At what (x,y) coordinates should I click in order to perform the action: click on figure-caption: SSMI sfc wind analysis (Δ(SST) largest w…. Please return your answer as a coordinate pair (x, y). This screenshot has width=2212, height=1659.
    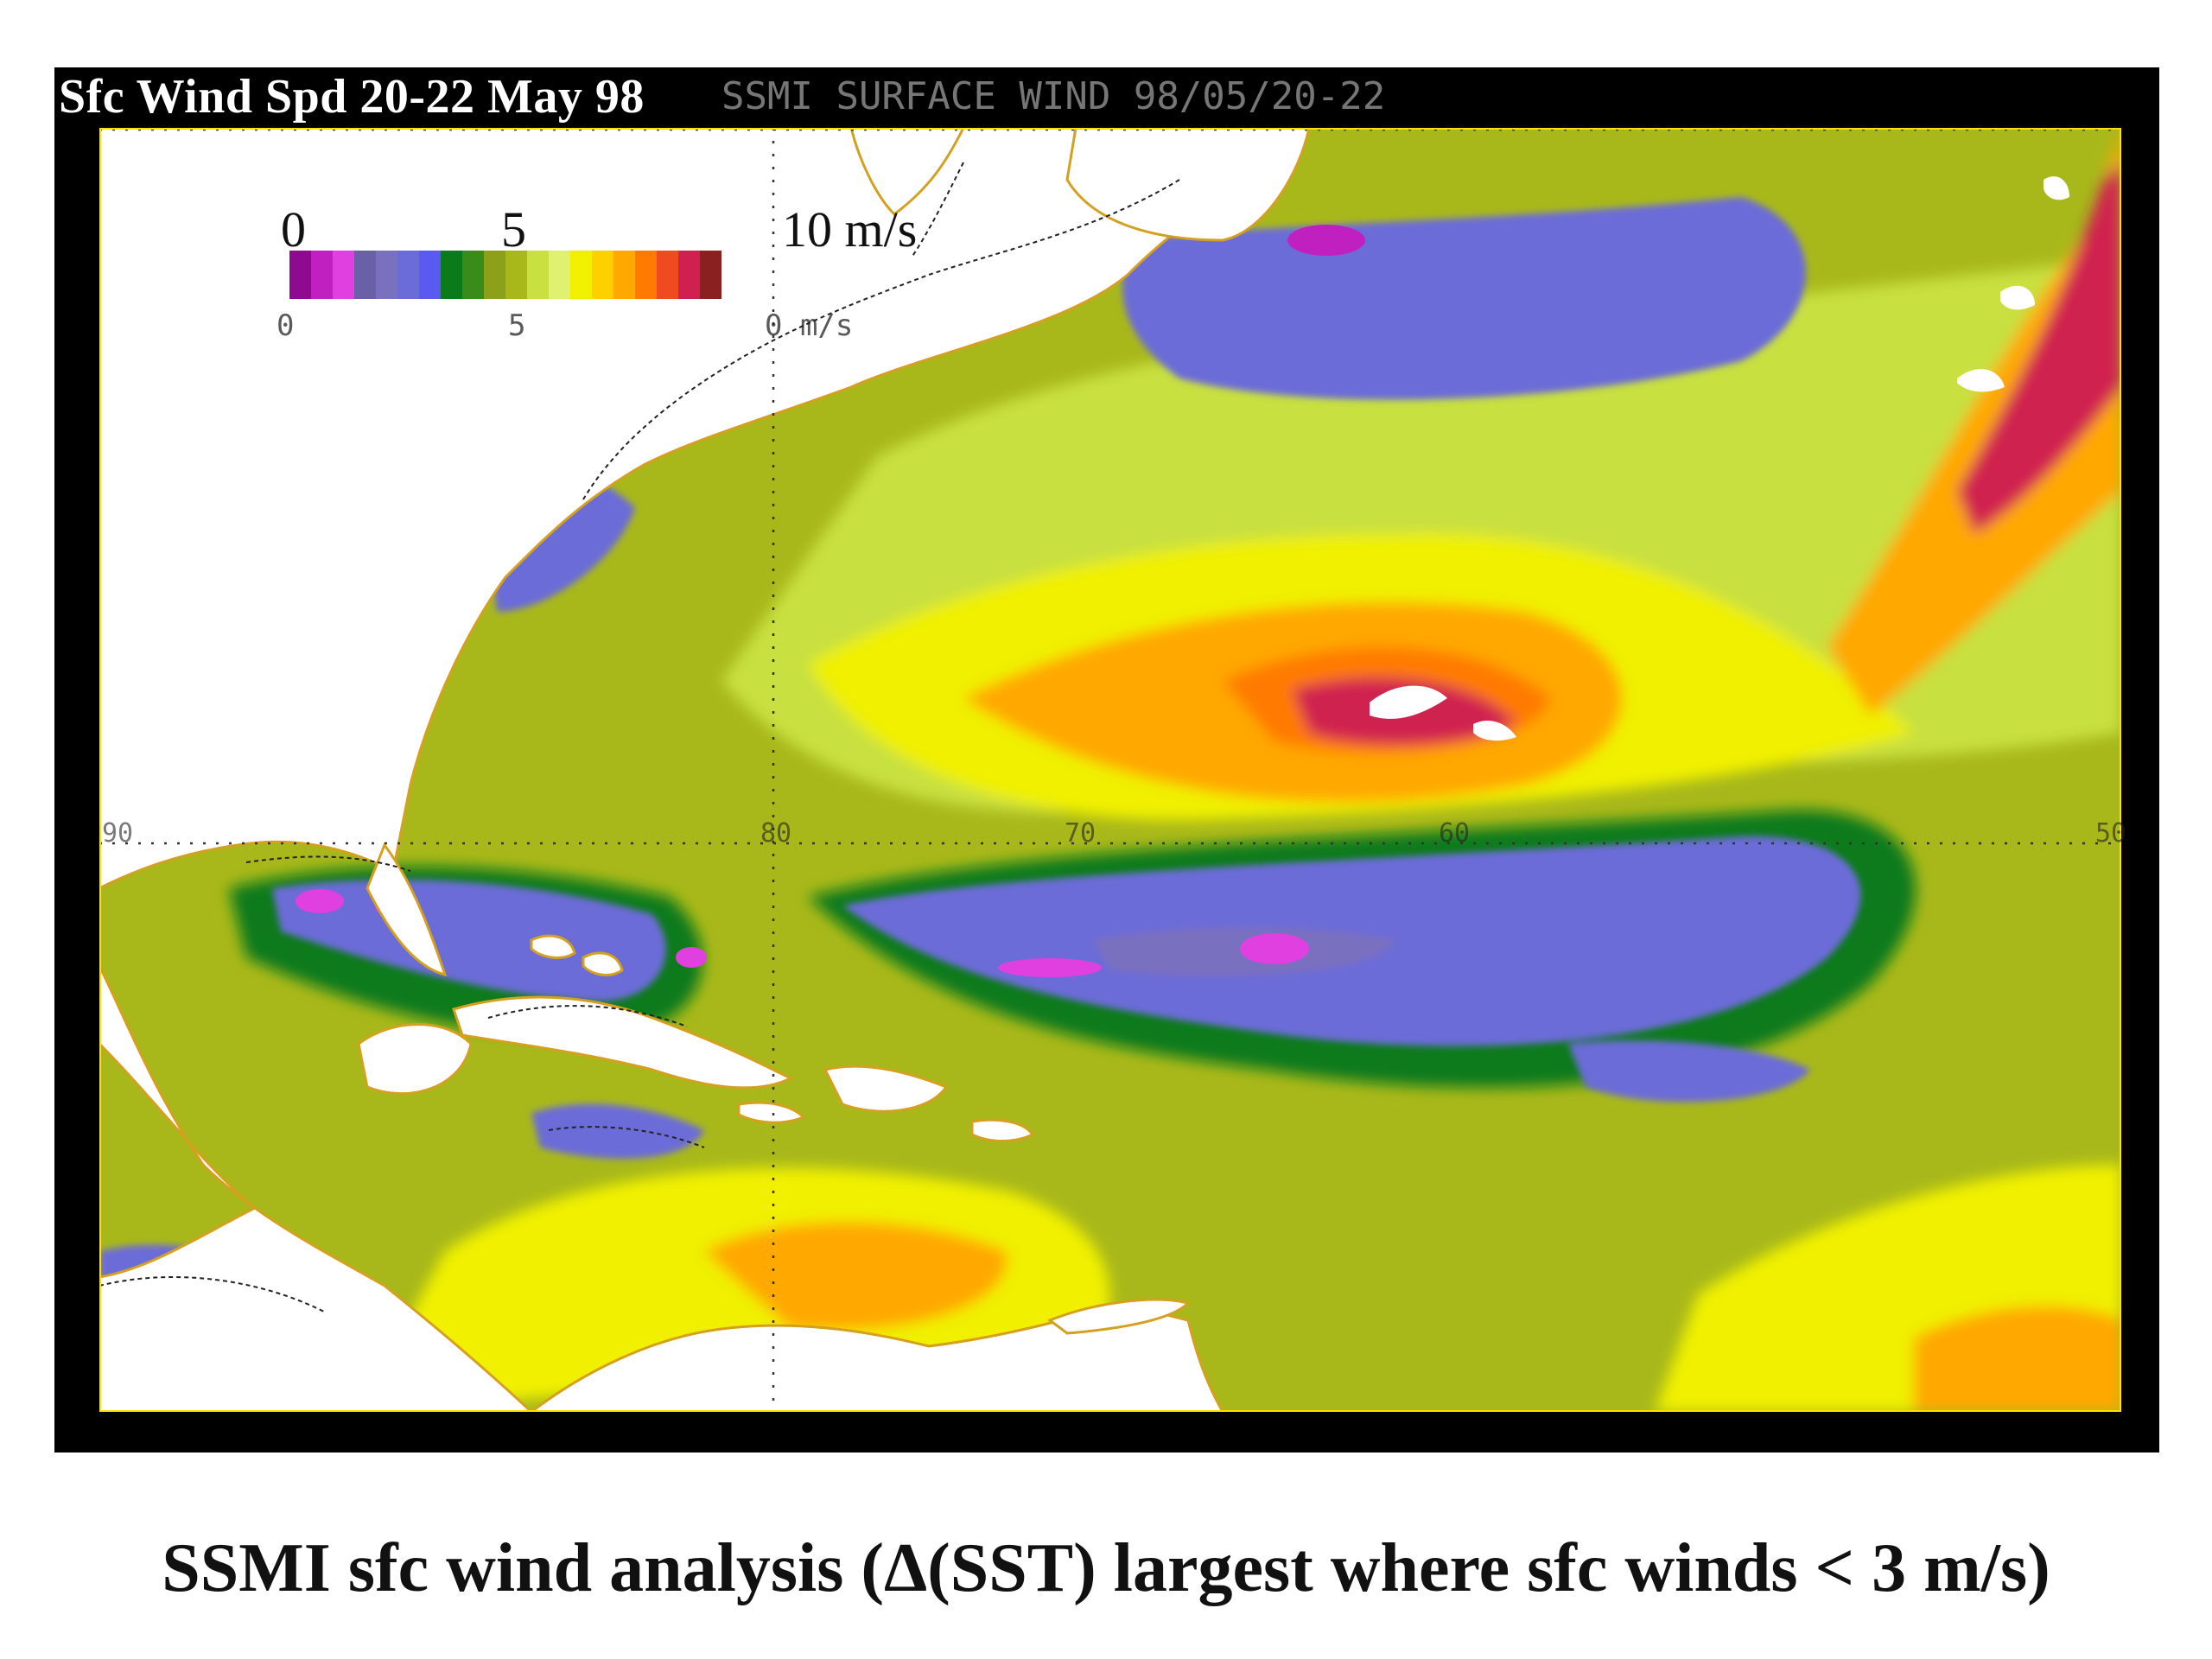
    Looking at the image, I should click on (1106, 1568).